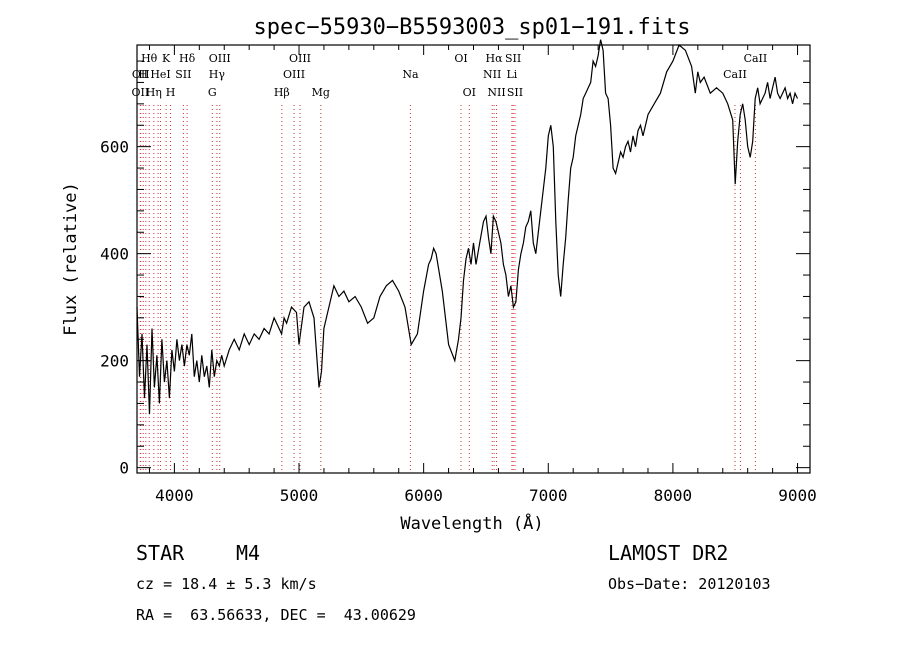  What do you see at coordinates (460, 58) in the screenshot?
I see `line-label-20: OI` at bounding box center [460, 58].